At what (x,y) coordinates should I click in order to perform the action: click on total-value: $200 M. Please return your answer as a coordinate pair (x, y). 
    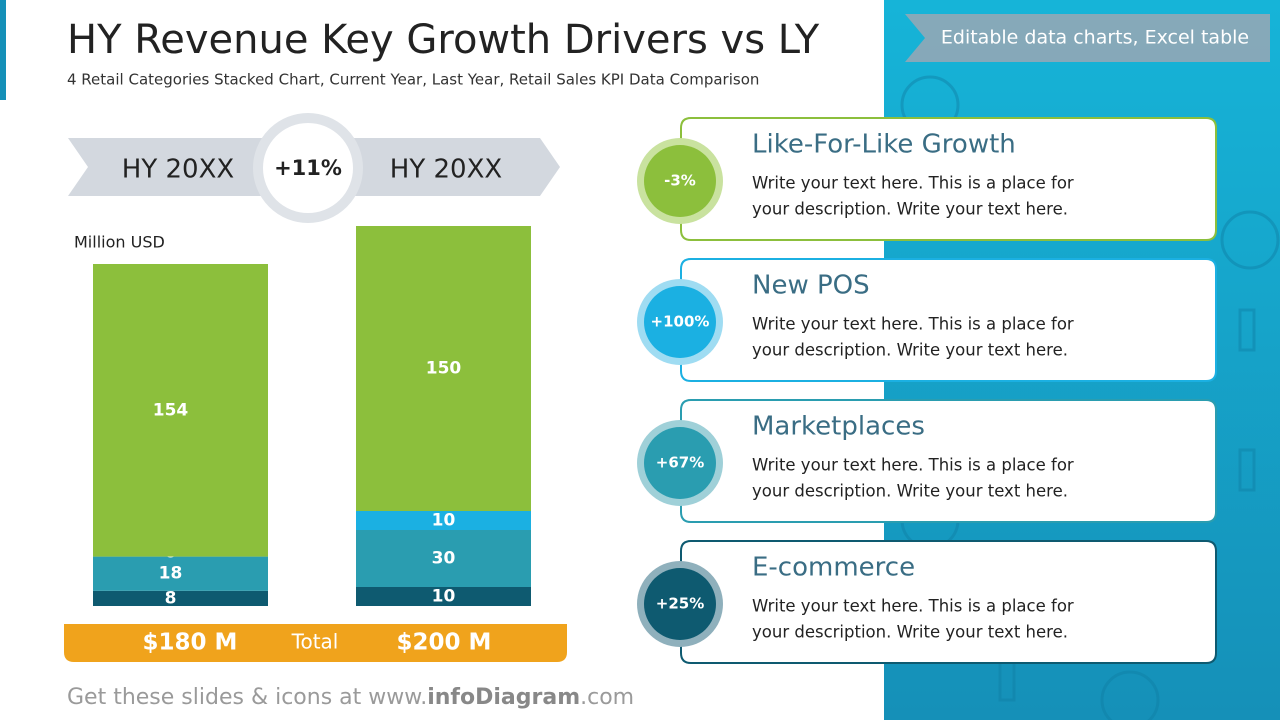
    Looking at the image, I should click on (444, 643).